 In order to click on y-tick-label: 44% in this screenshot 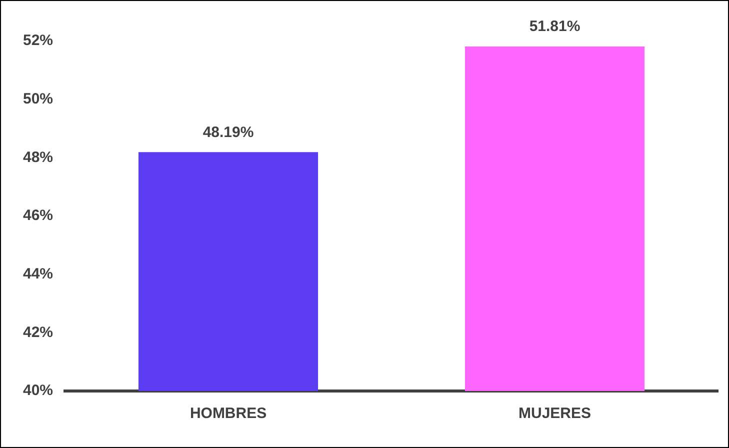, I will do `click(38, 273)`.